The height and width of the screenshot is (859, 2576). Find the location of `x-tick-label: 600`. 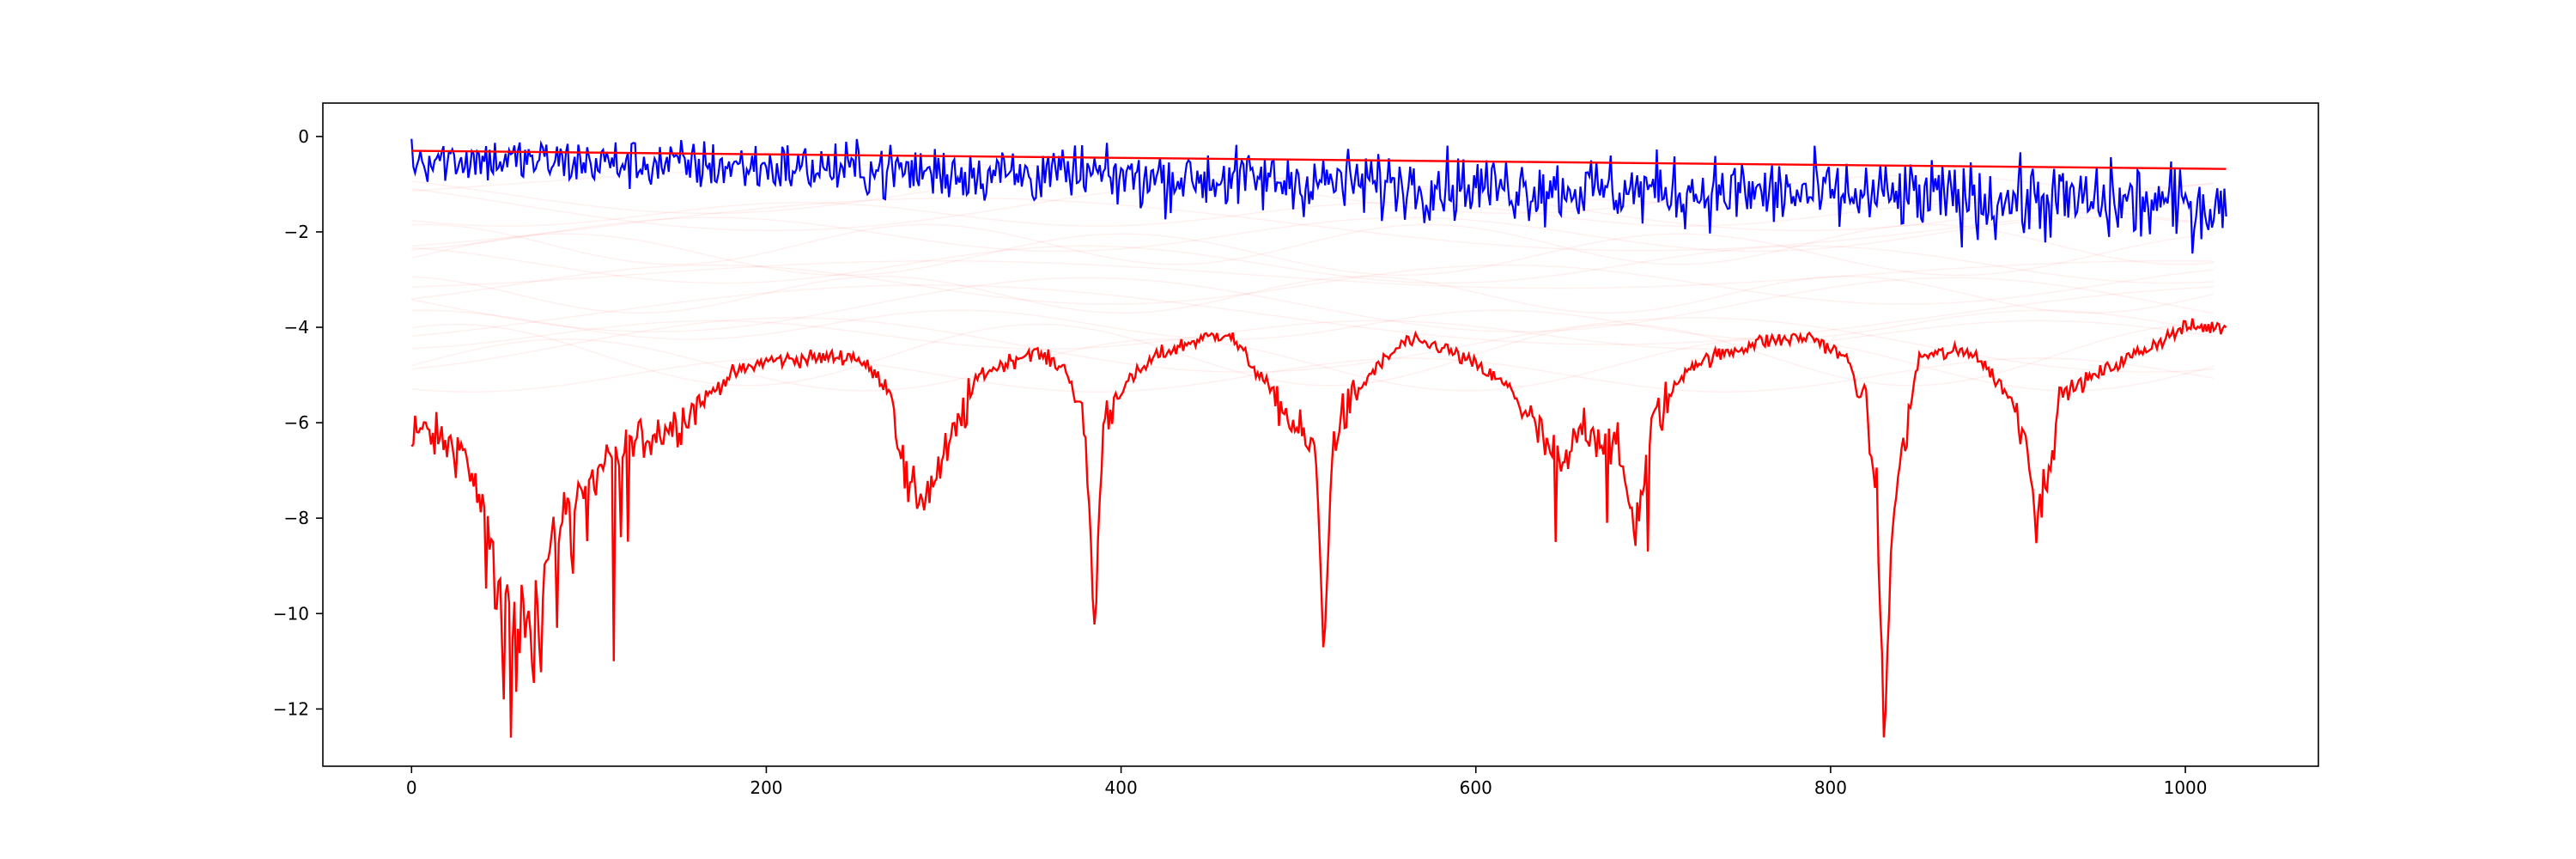

x-tick-label: 600 is located at coordinates (1476, 788).